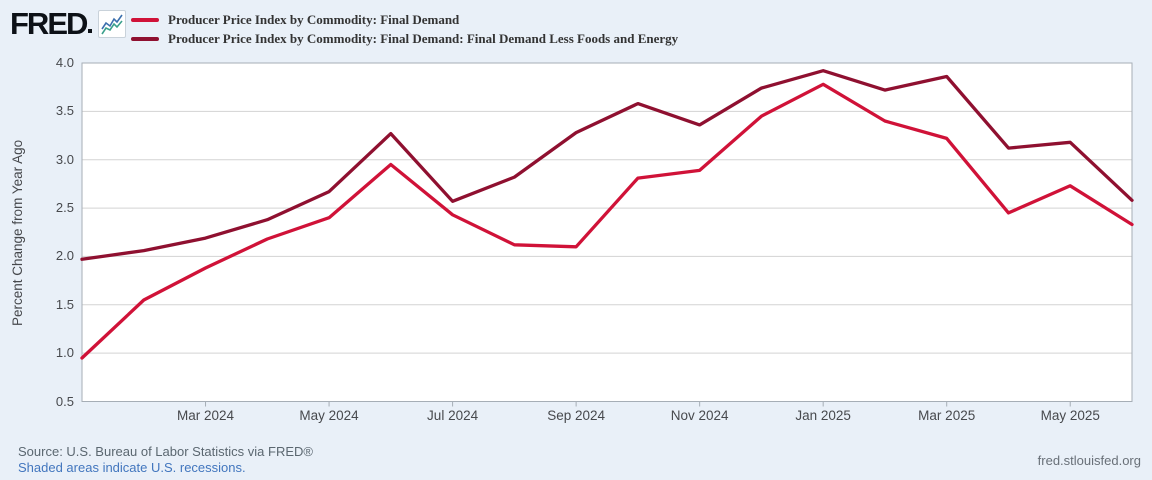  I want to click on y-axis-tick-label: 3.5, so click(64, 111).